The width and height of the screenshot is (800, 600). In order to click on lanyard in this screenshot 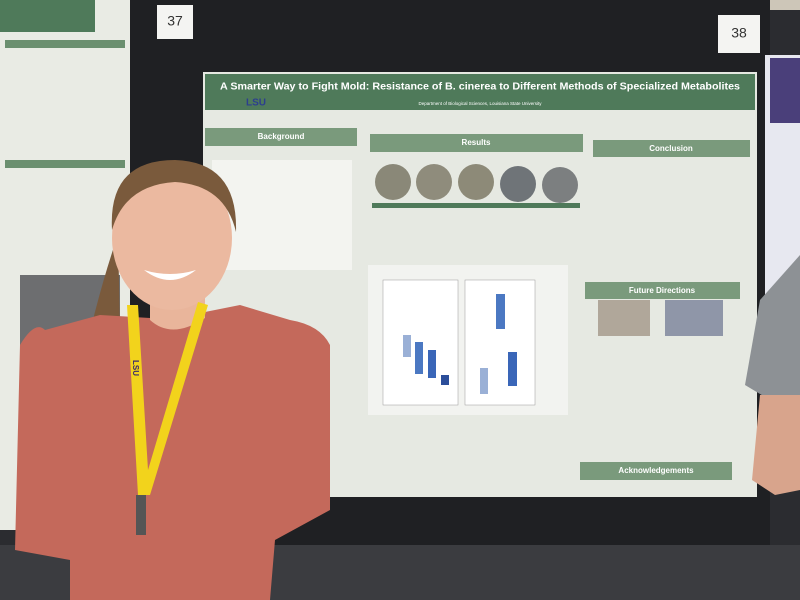, I will do `click(167, 398)`.